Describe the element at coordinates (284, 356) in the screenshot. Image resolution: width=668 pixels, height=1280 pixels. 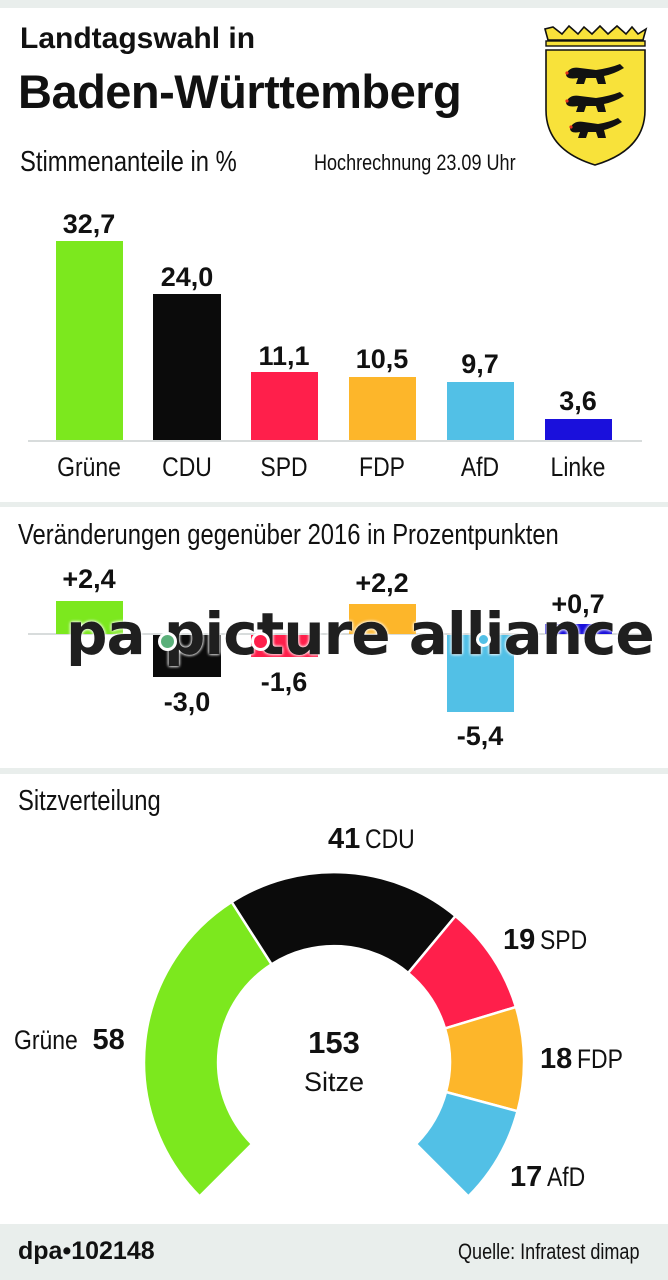
I see `value-label: 11,1` at that location.